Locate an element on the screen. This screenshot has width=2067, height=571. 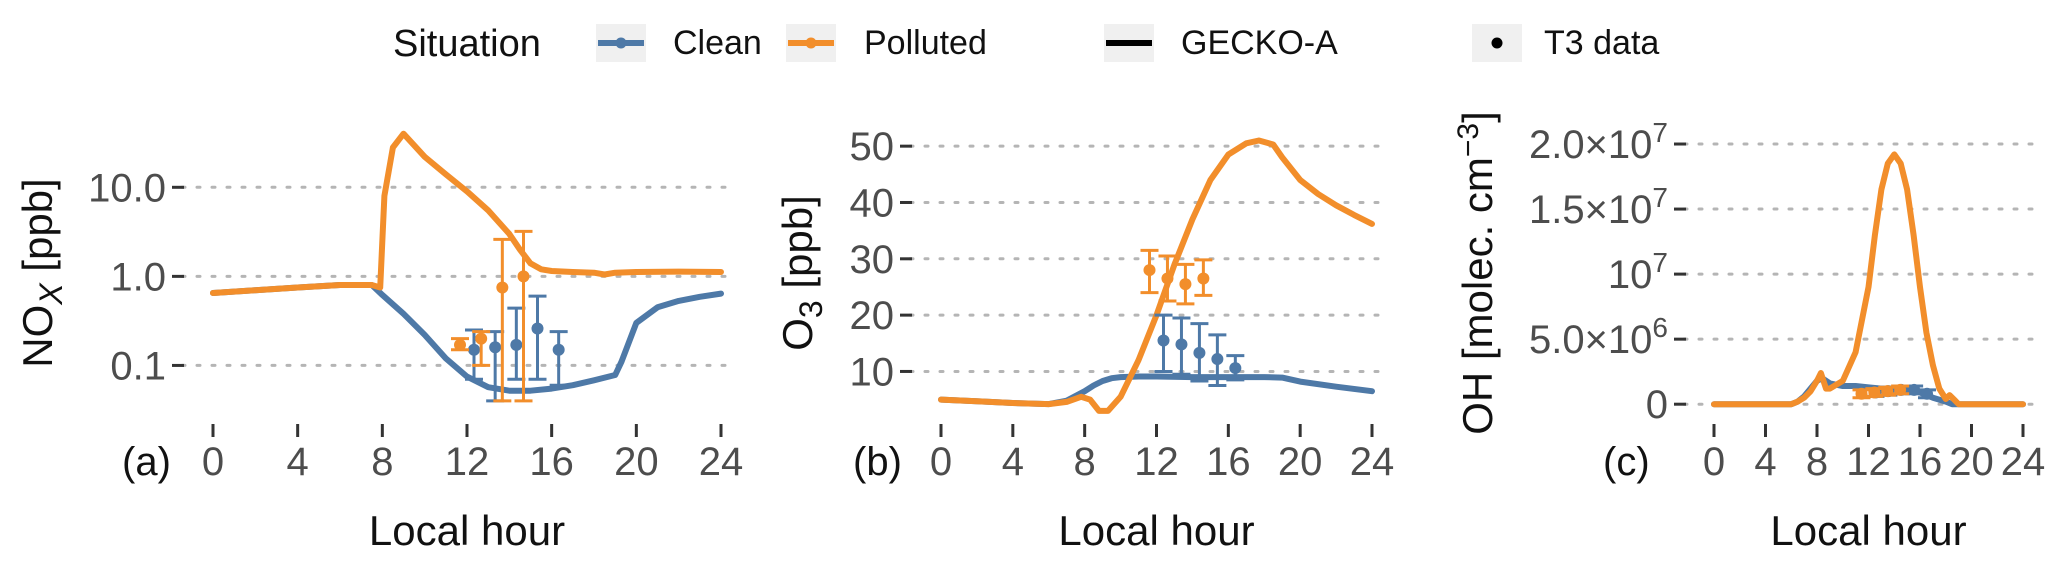
panel-b-x-tick-label: 16 is located at coordinates (1228, 462).